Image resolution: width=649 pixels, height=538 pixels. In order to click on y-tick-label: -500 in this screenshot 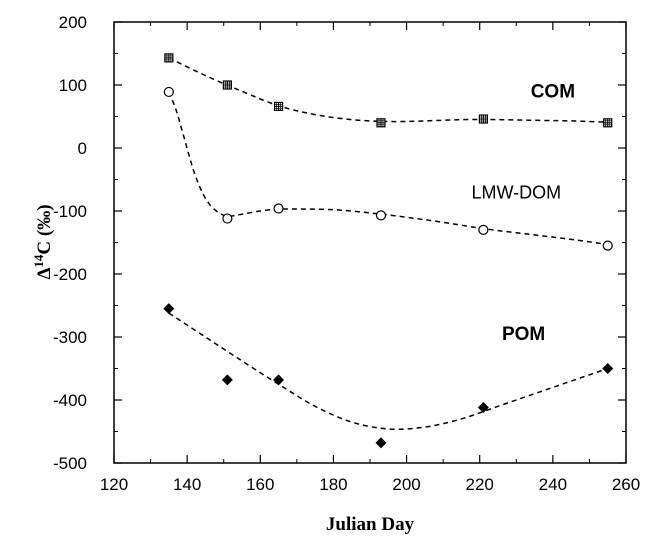, I will do `click(70, 463)`.